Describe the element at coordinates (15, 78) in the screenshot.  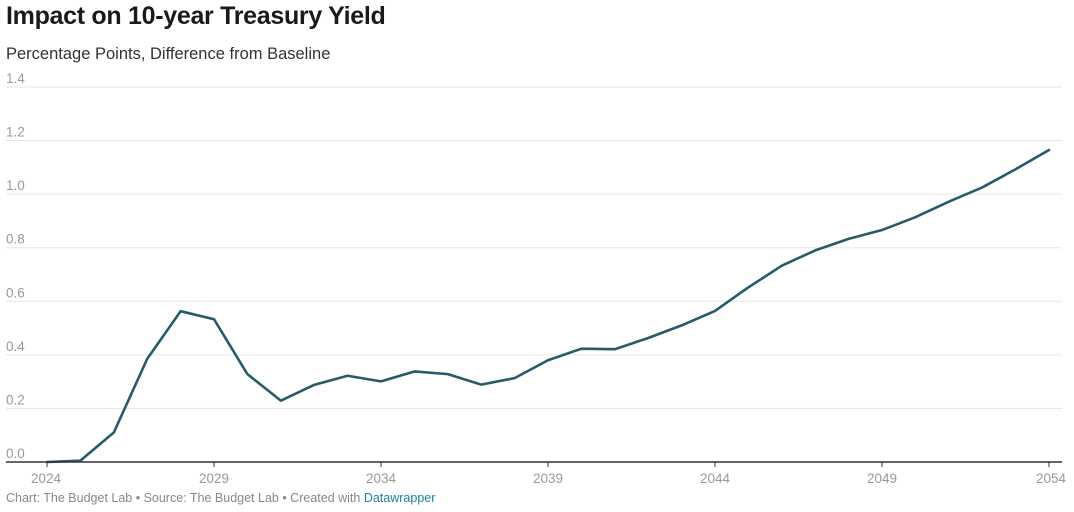
I see `y-tick-label: 1.4` at that location.